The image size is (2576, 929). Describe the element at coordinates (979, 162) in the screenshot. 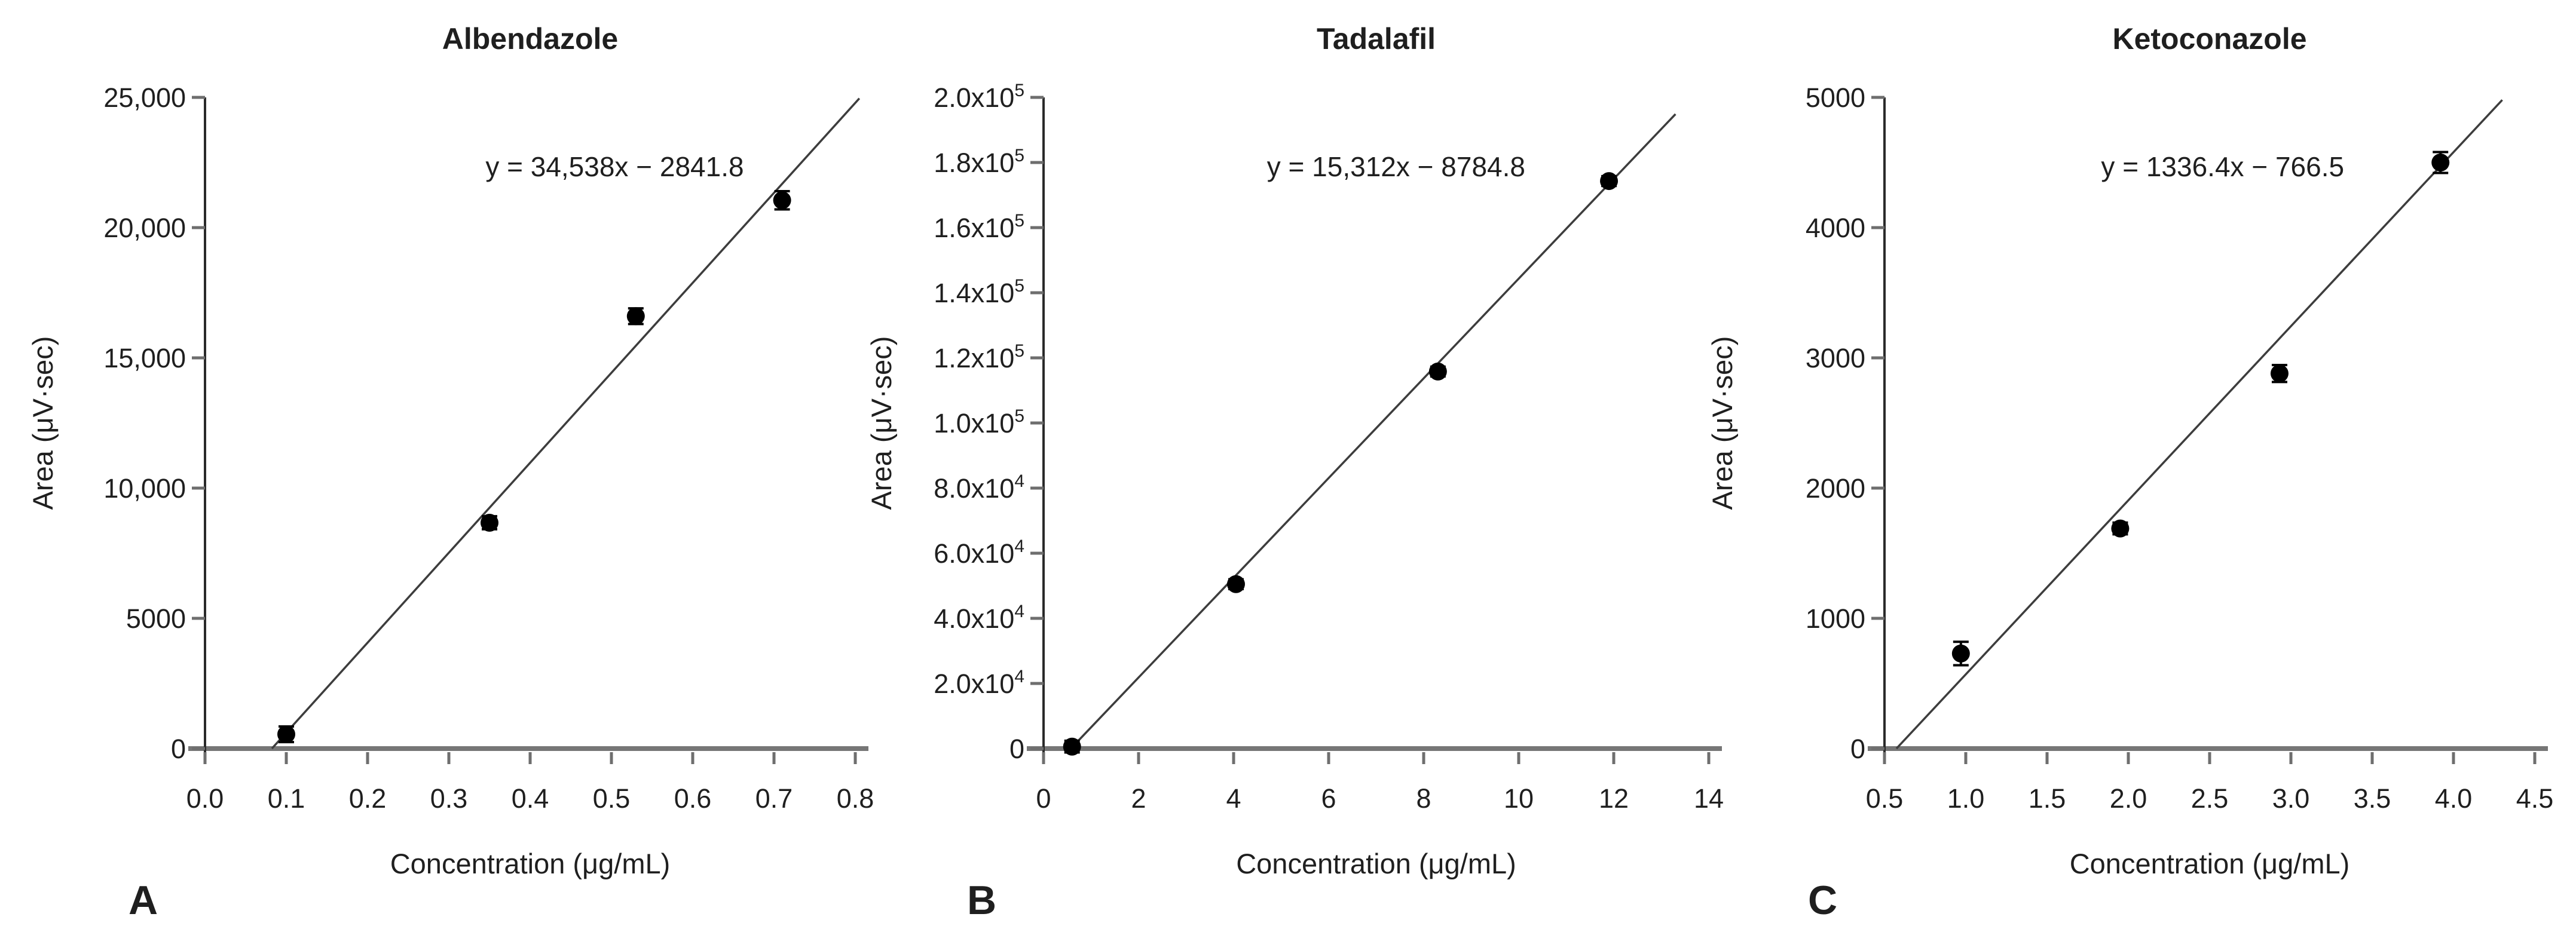

I see `y-tick-label: 1.8x10⁵` at that location.